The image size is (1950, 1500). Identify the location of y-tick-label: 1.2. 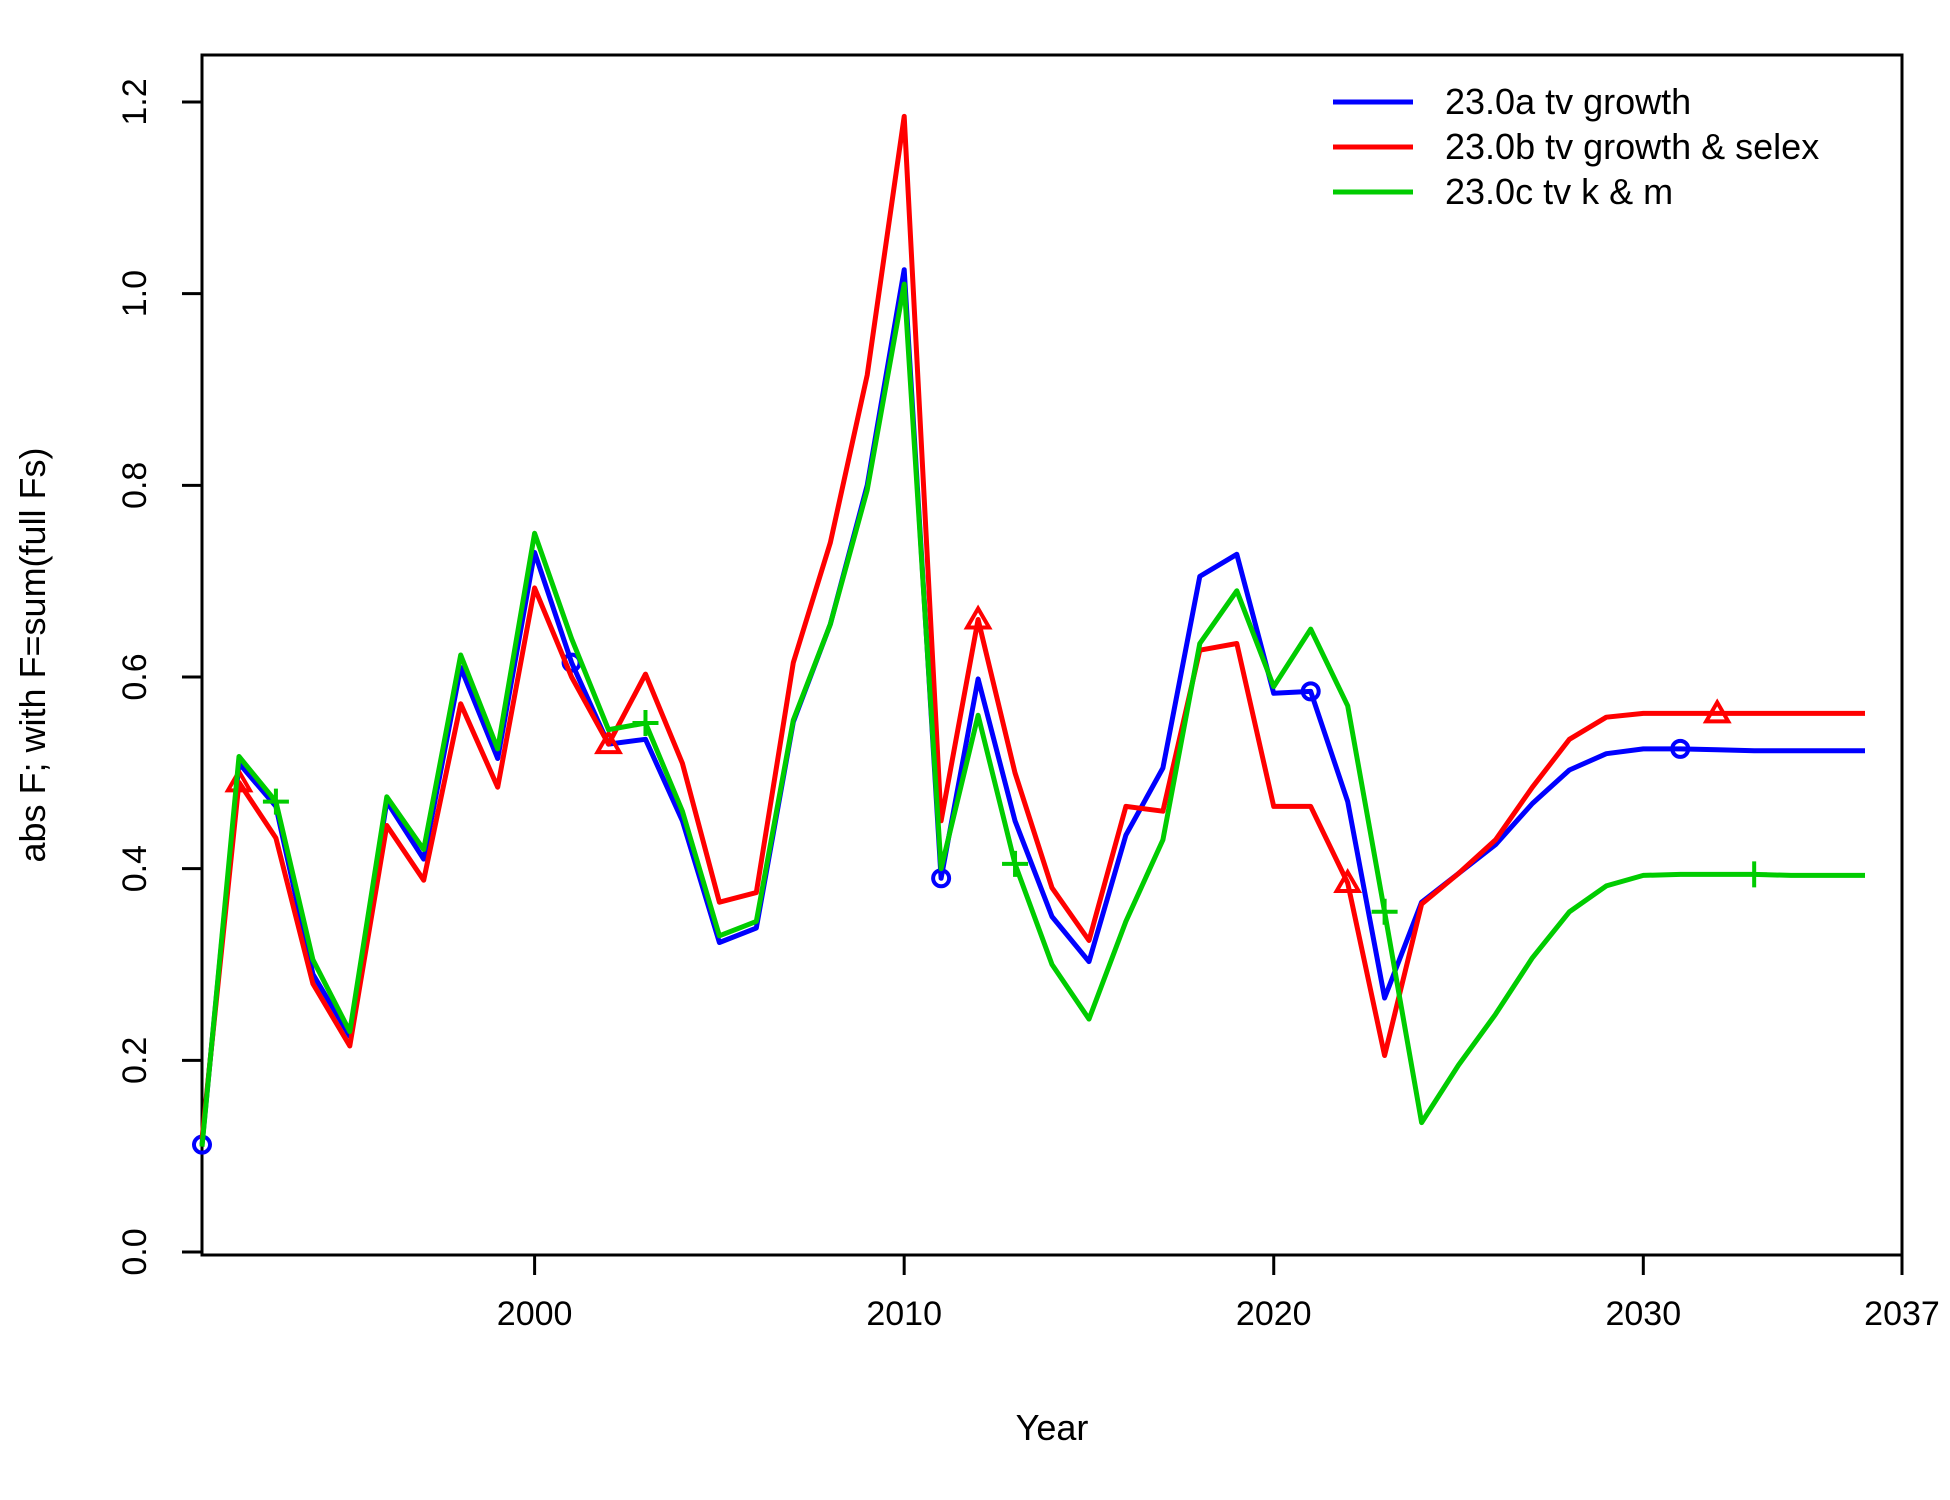
(135, 101).